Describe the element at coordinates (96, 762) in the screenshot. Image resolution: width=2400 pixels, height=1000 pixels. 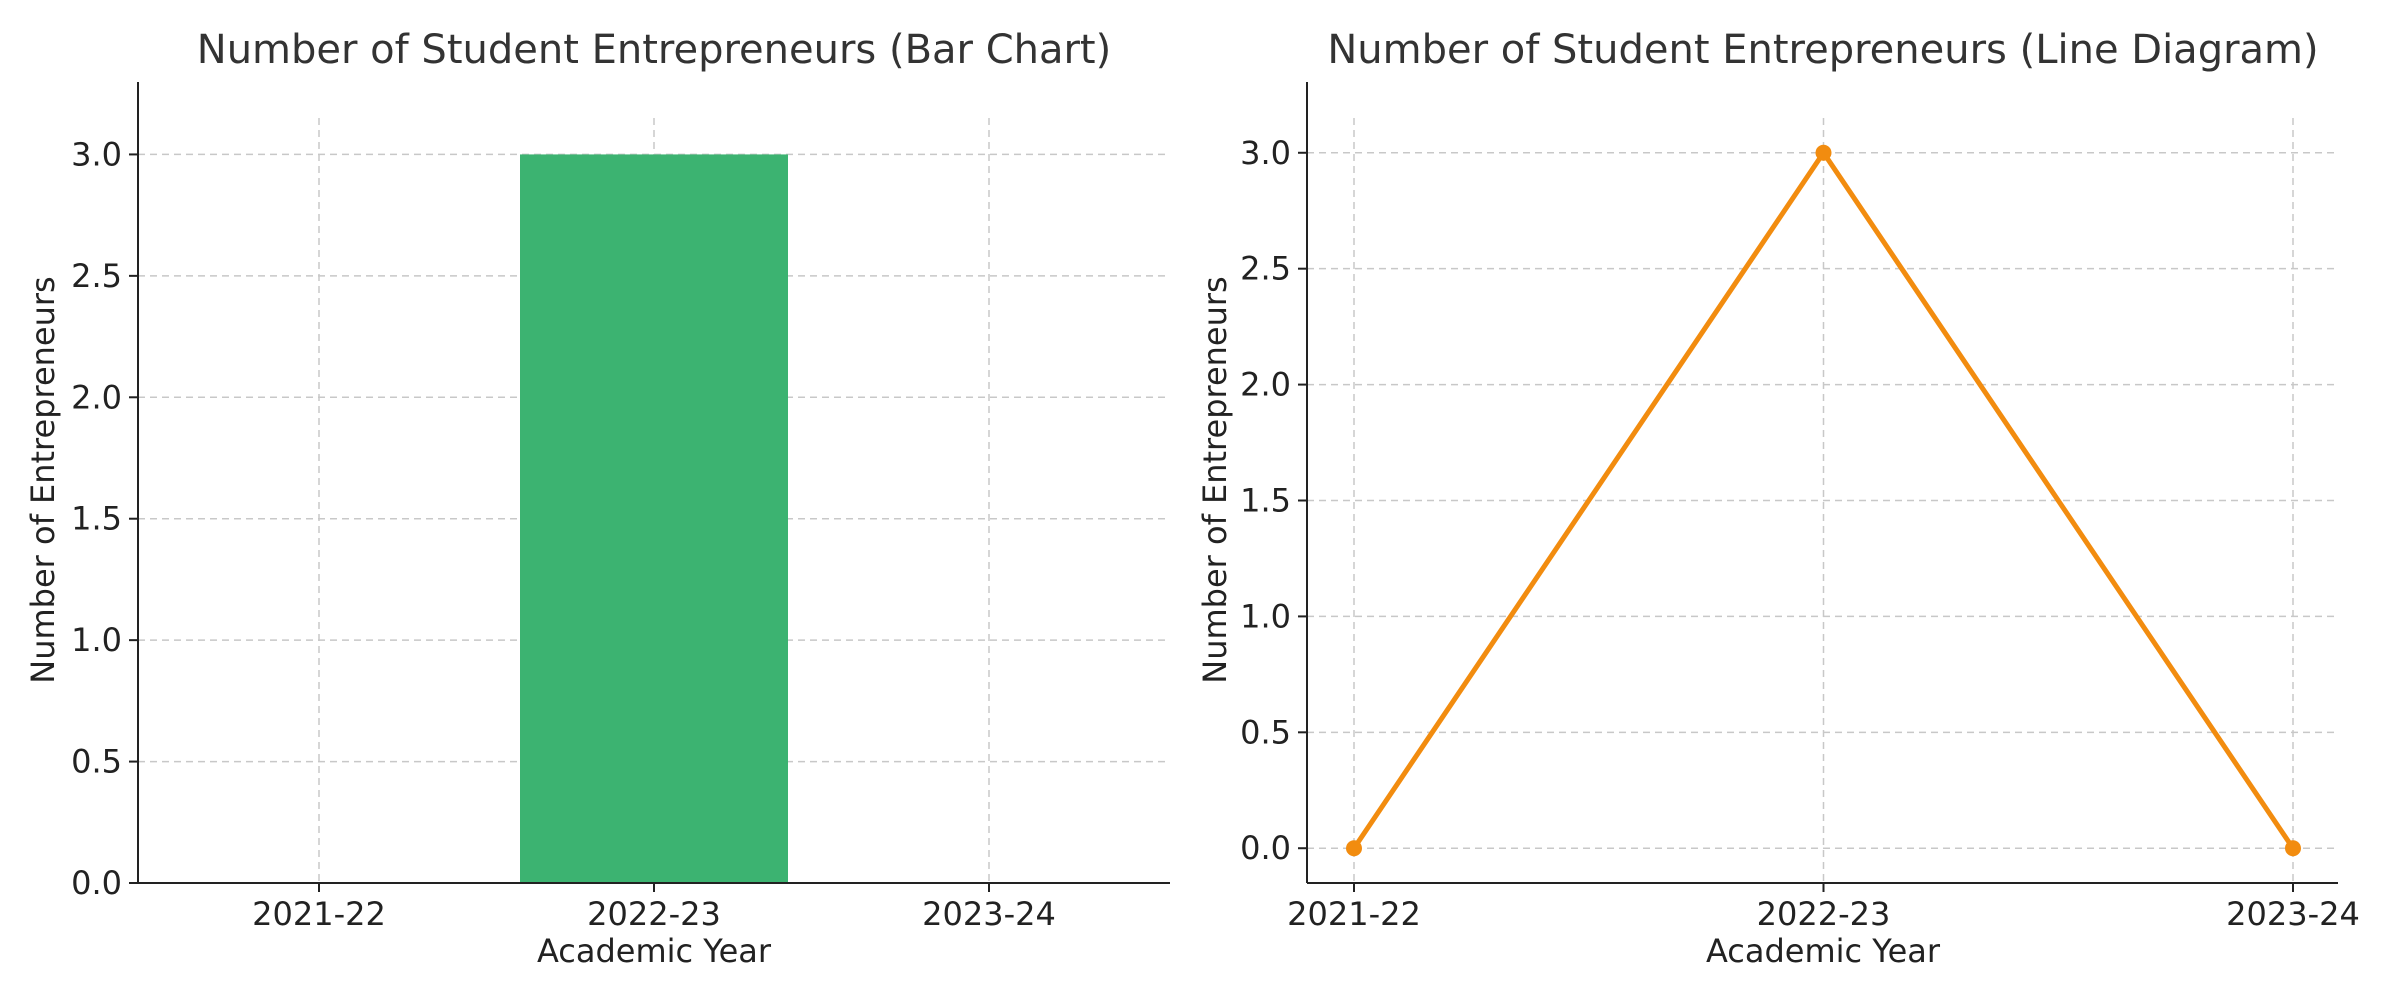
I see `bar-ytick-label: 0.5` at that location.